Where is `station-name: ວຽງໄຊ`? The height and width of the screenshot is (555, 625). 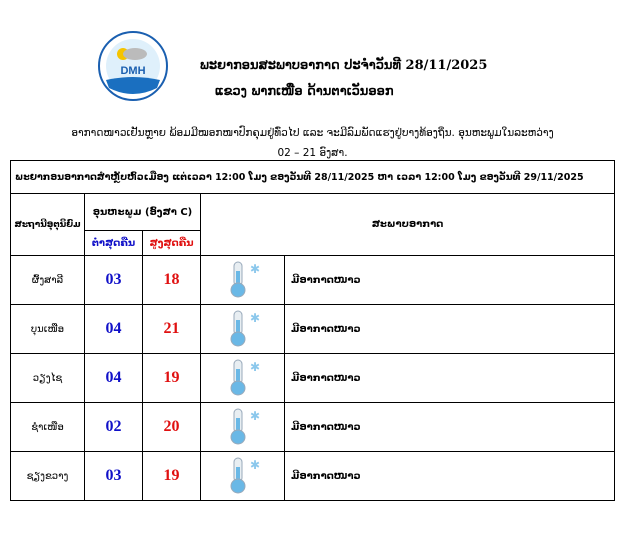 station-name: ວຽງໄຊ is located at coordinates (47, 378).